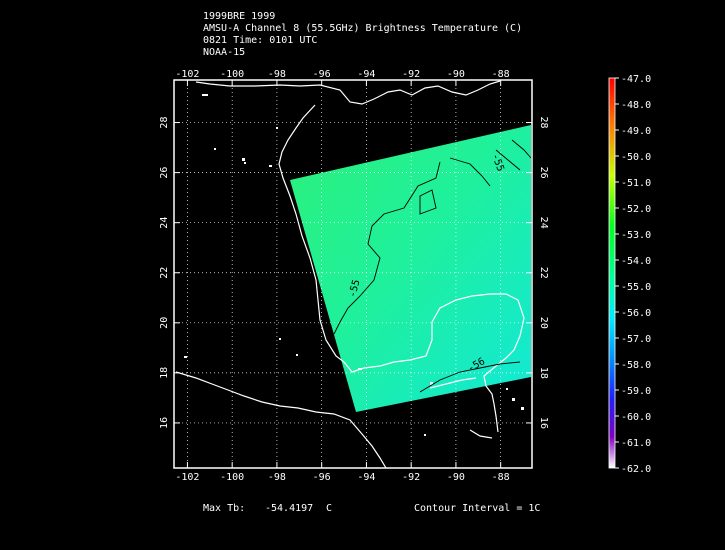  What do you see at coordinates (456, 74) in the screenshot?
I see `lon-tick-label-top: -90` at bounding box center [456, 74].